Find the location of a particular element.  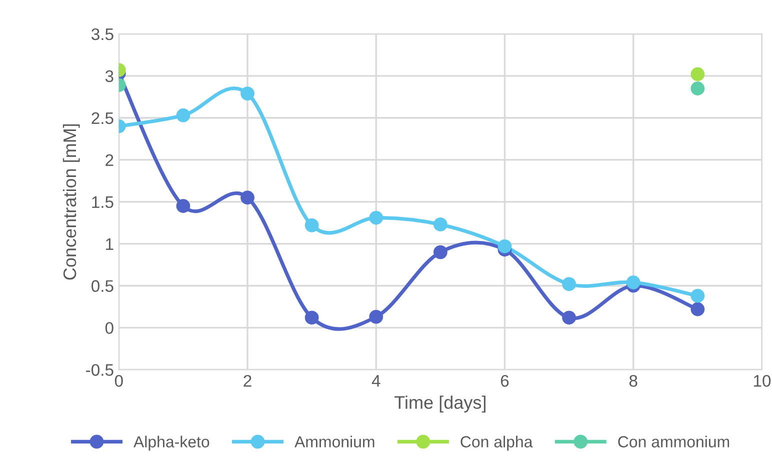

y-tick-label: 1.5 is located at coordinates (103, 202).